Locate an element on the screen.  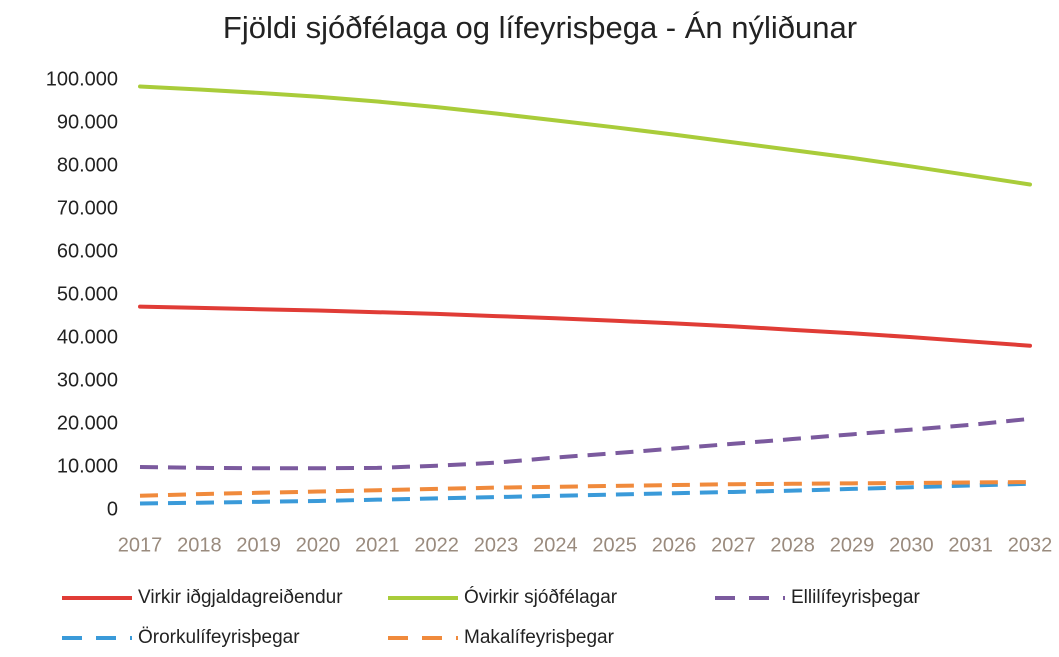
x-tick-label: 2017 is located at coordinates (140, 545).